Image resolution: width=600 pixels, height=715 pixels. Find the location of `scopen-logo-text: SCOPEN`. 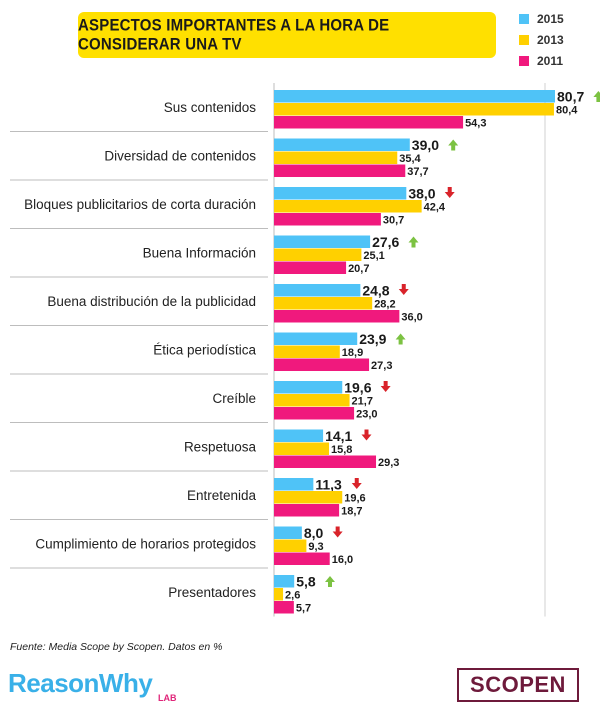

scopen-logo-text: SCOPEN is located at coordinates (518, 684).